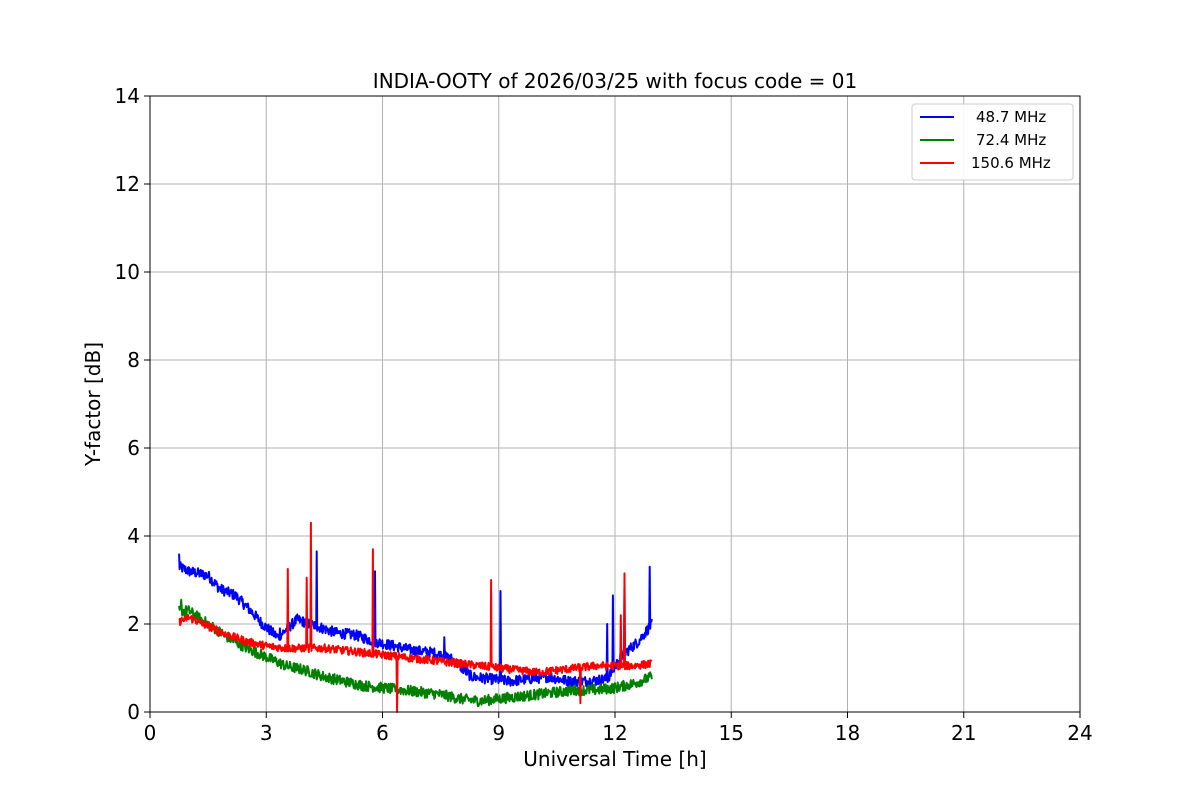 This screenshot has height=800, width=1200. I want to click on y-tick-label: 4, so click(133, 536).